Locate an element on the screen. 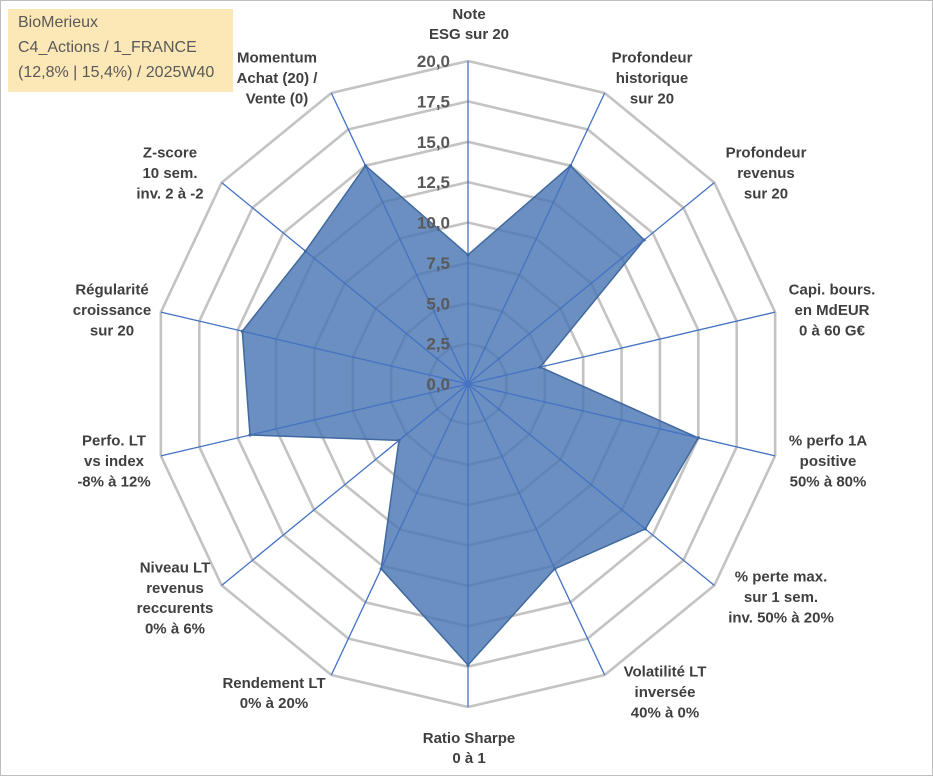  axis-label-line: Momentum is located at coordinates (277, 58).